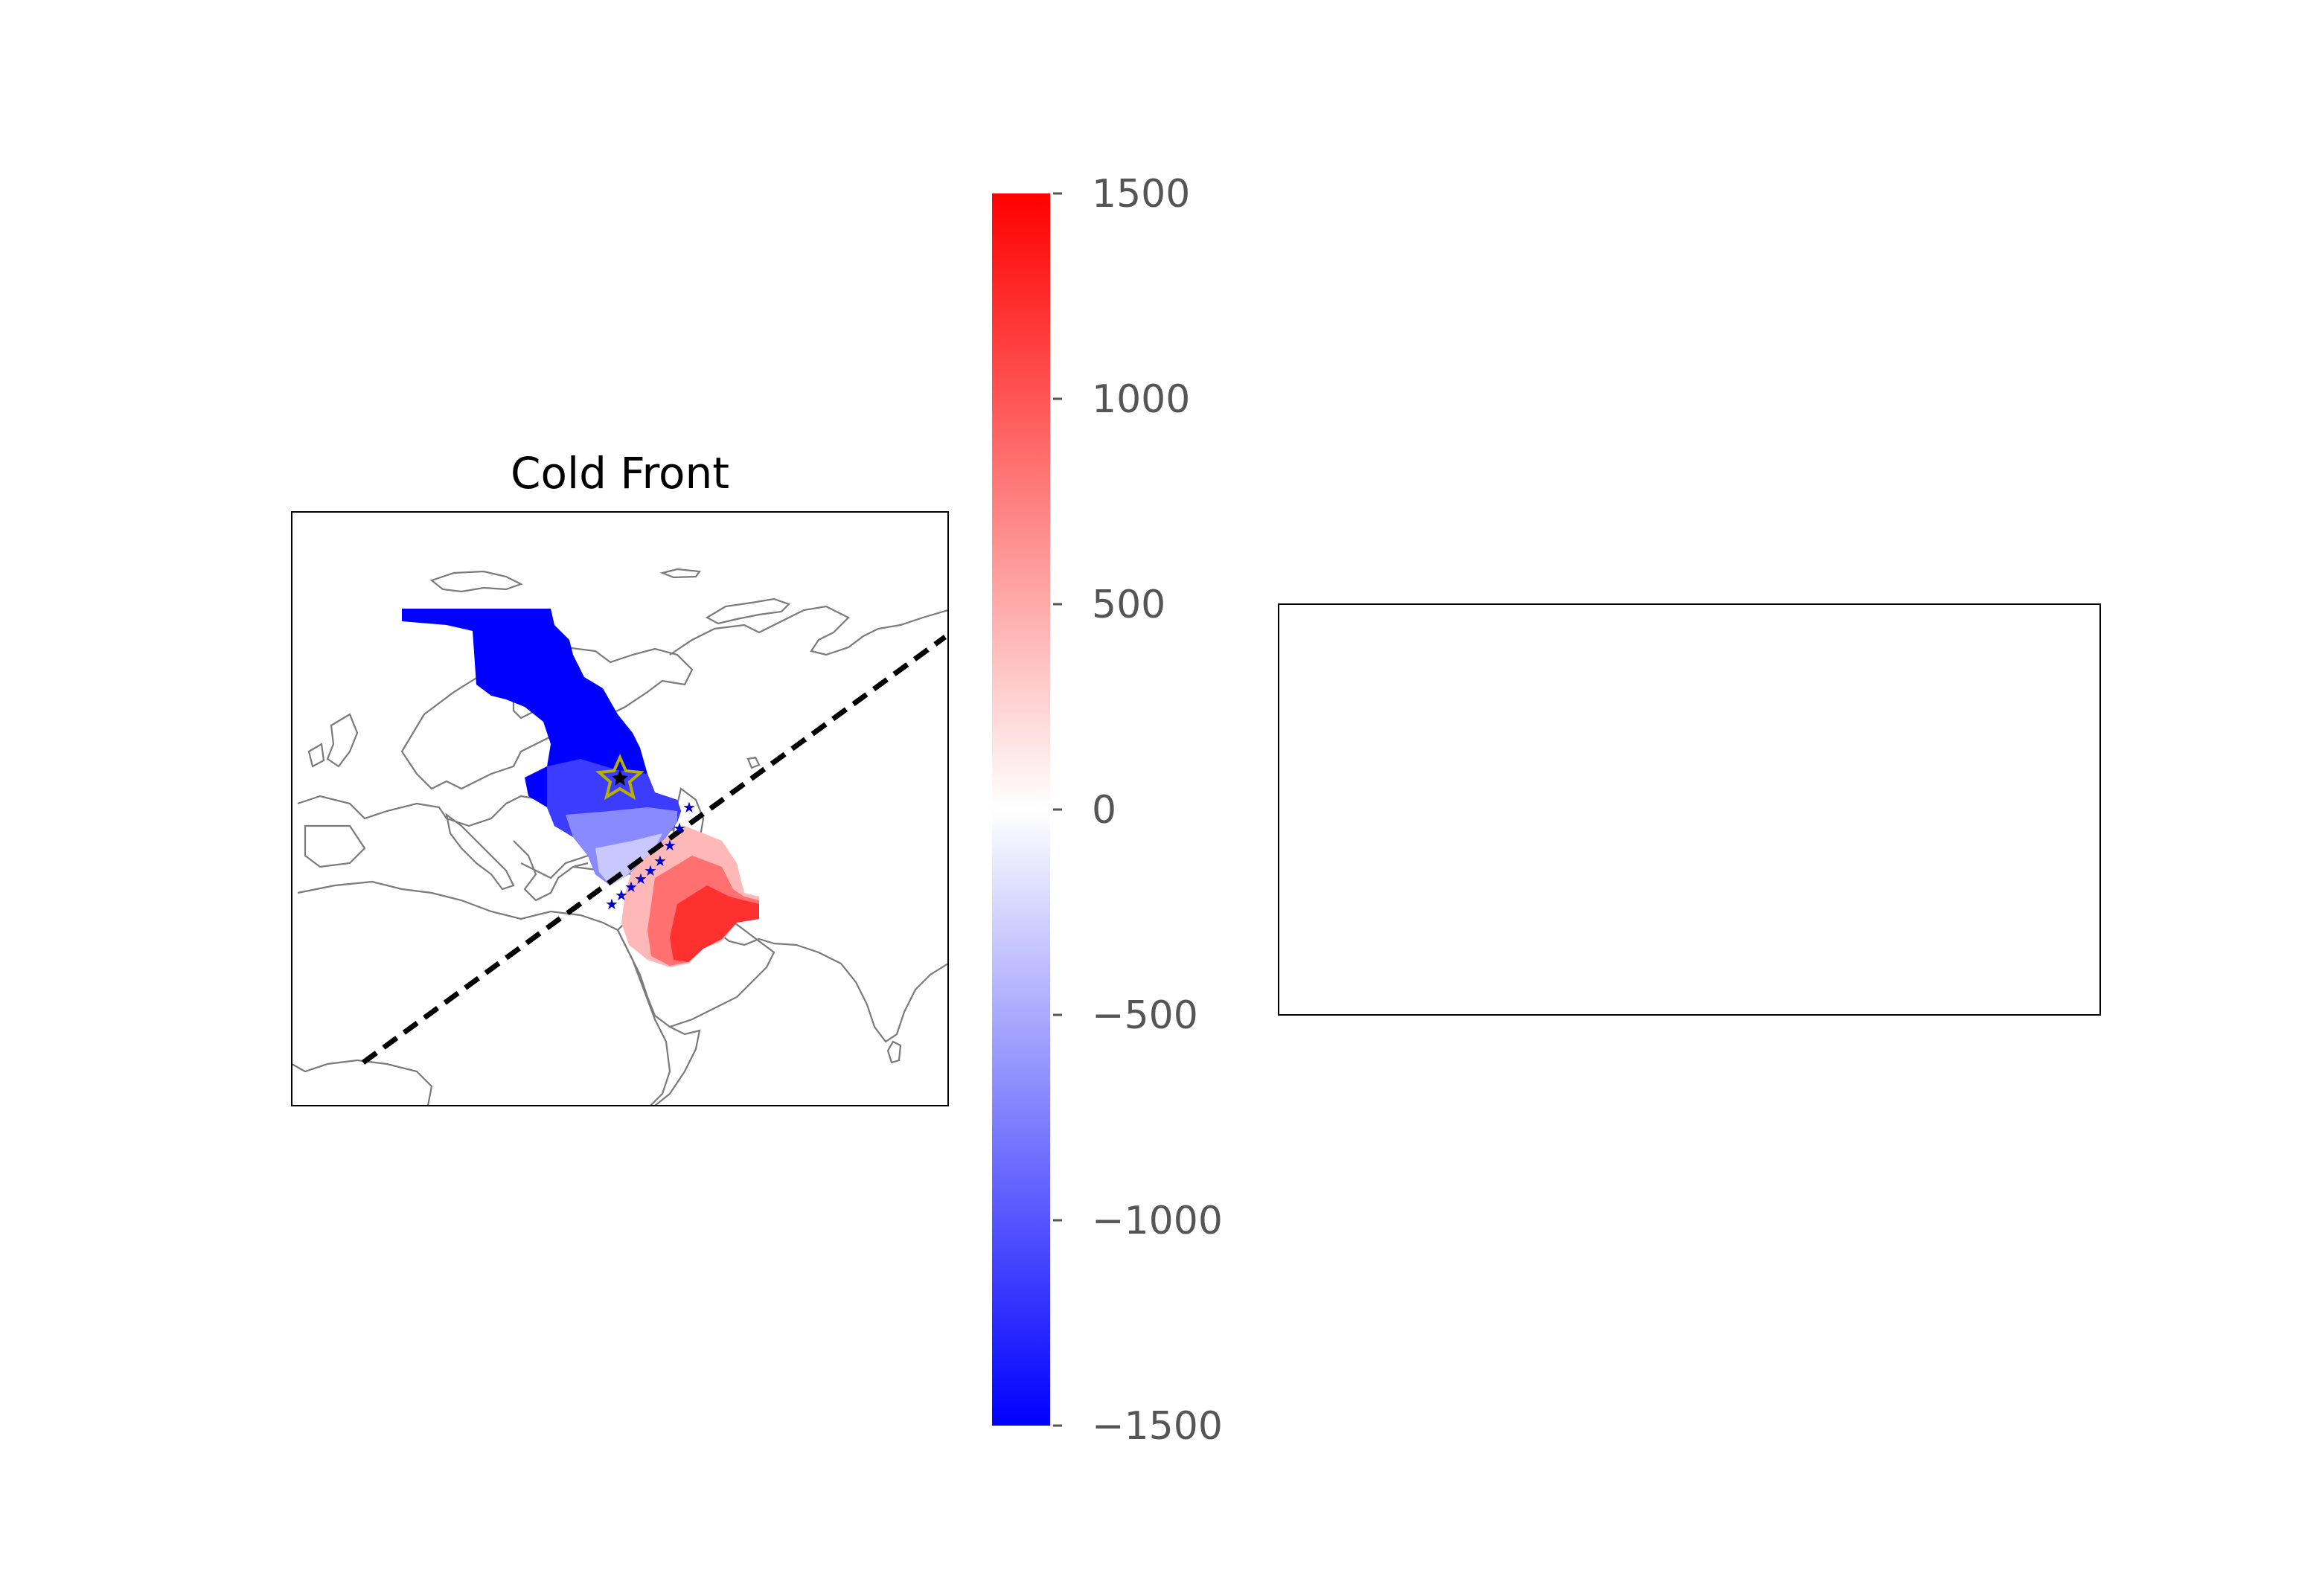 This screenshot has height=1596, width=2322. I want to click on colorbar-ticks: 1500 1000 500 0 −500 −1000 −1500, so click(1138, 810).